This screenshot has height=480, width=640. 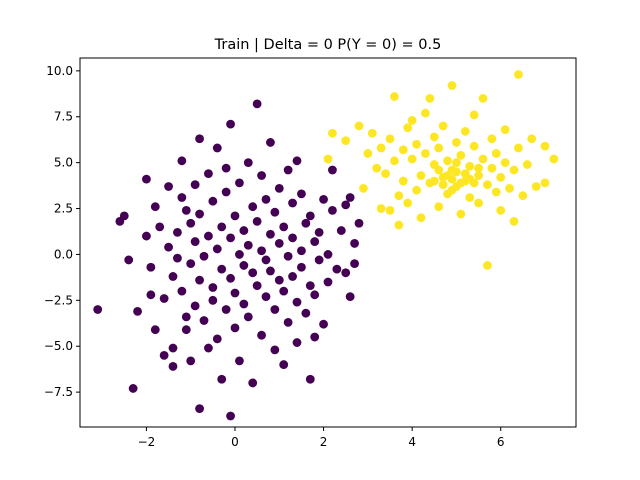 I want to click on y-tick-label: 7.5, so click(x=63, y=117).